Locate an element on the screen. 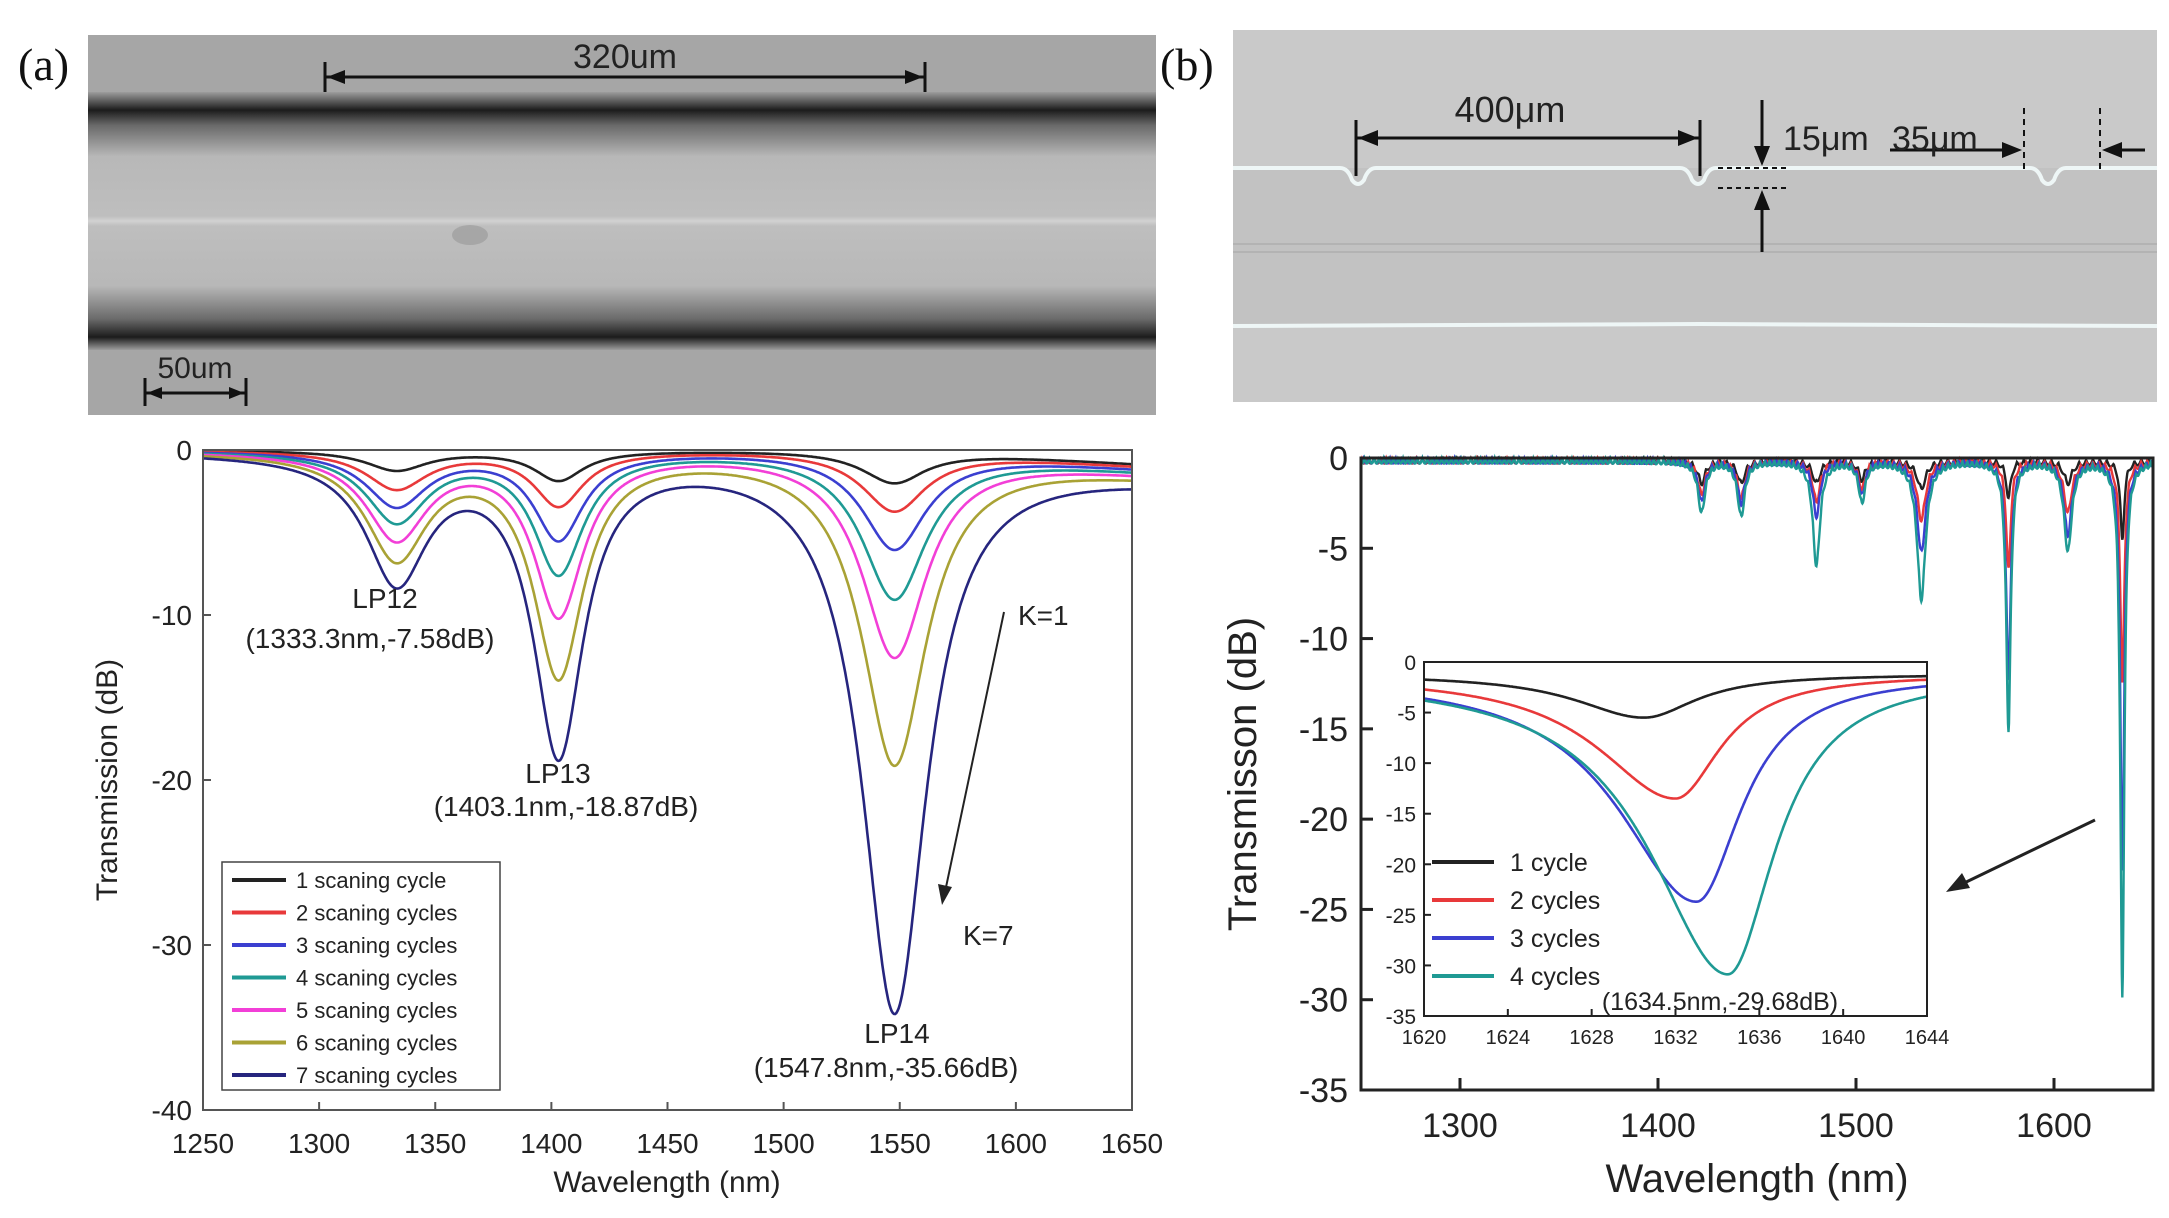 The height and width of the screenshot is (1218, 2169). chart-b-ytick-label: -15 is located at coordinates (1323, 730).